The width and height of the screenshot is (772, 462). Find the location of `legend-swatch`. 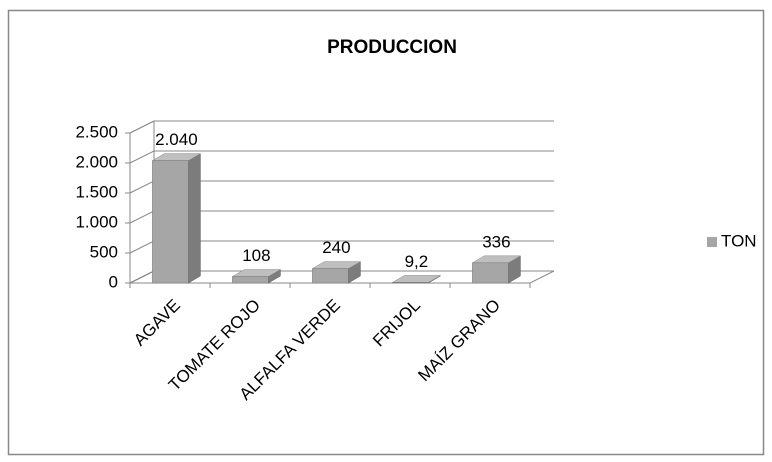

legend-swatch is located at coordinates (712, 242).